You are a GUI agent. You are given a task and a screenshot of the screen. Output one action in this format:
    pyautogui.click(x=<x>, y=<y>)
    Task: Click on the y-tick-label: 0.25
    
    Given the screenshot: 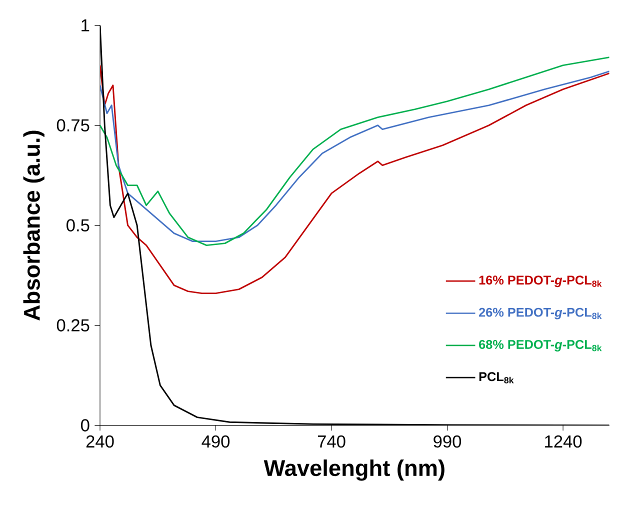 What is the action you would take?
    pyautogui.click(x=73, y=325)
    